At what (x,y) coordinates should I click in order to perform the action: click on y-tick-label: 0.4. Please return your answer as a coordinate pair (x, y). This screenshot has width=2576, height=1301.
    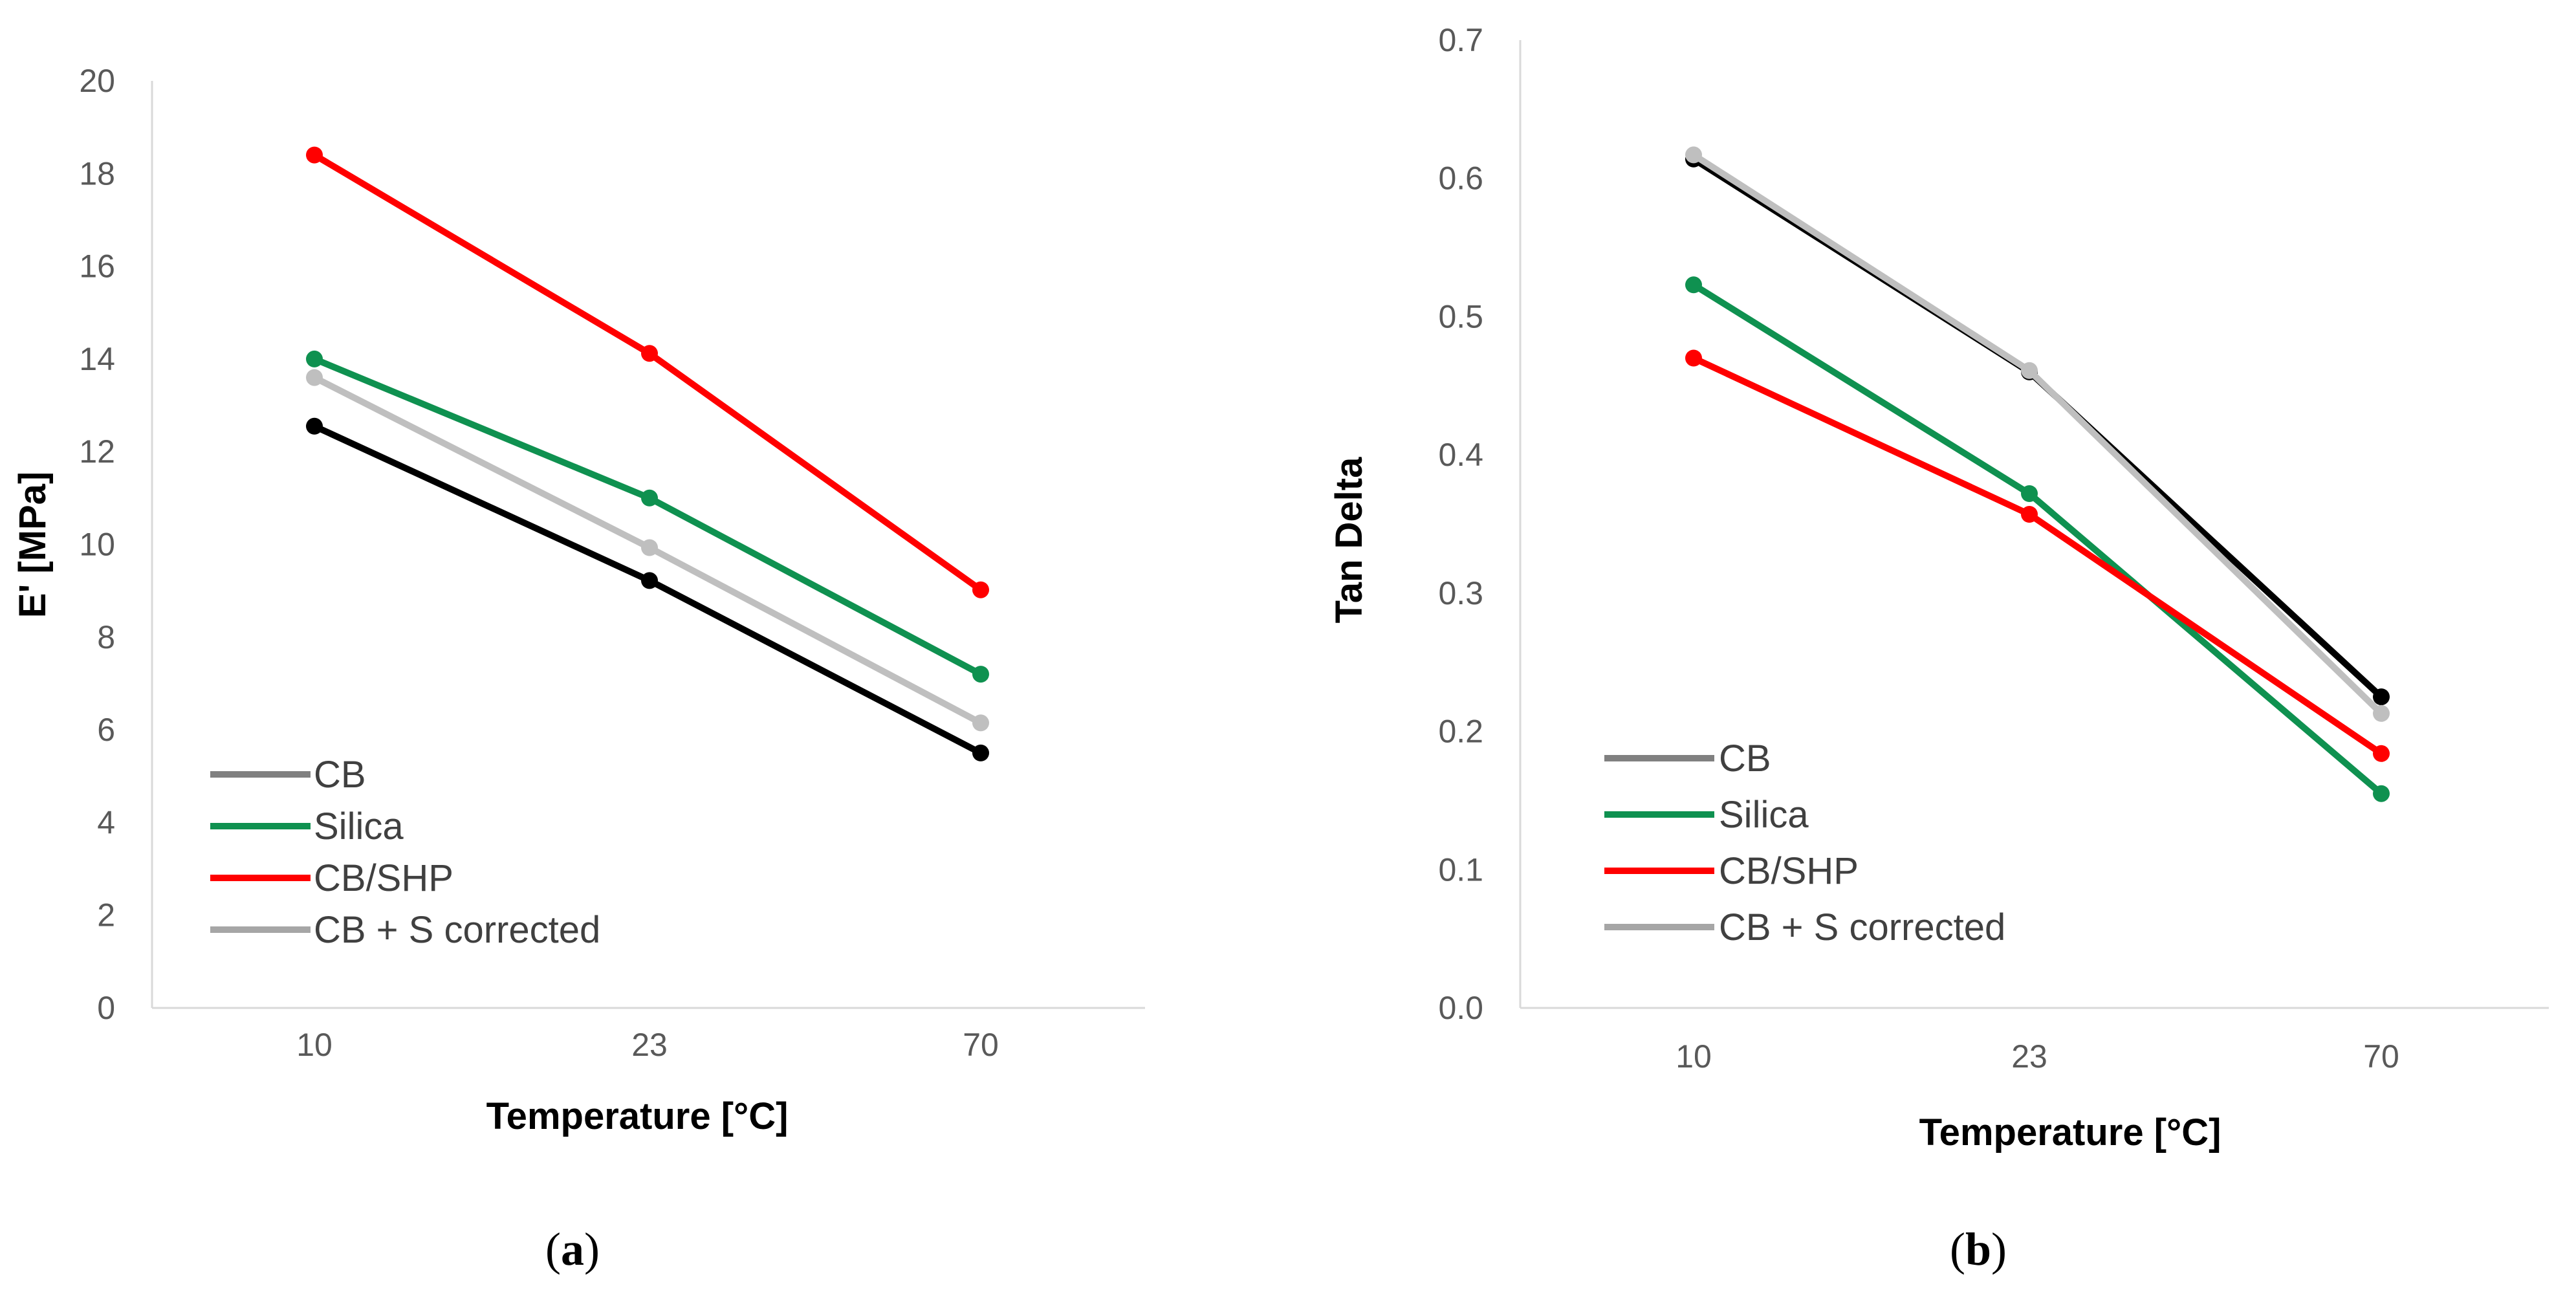
    Looking at the image, I should click on (1461, 455).